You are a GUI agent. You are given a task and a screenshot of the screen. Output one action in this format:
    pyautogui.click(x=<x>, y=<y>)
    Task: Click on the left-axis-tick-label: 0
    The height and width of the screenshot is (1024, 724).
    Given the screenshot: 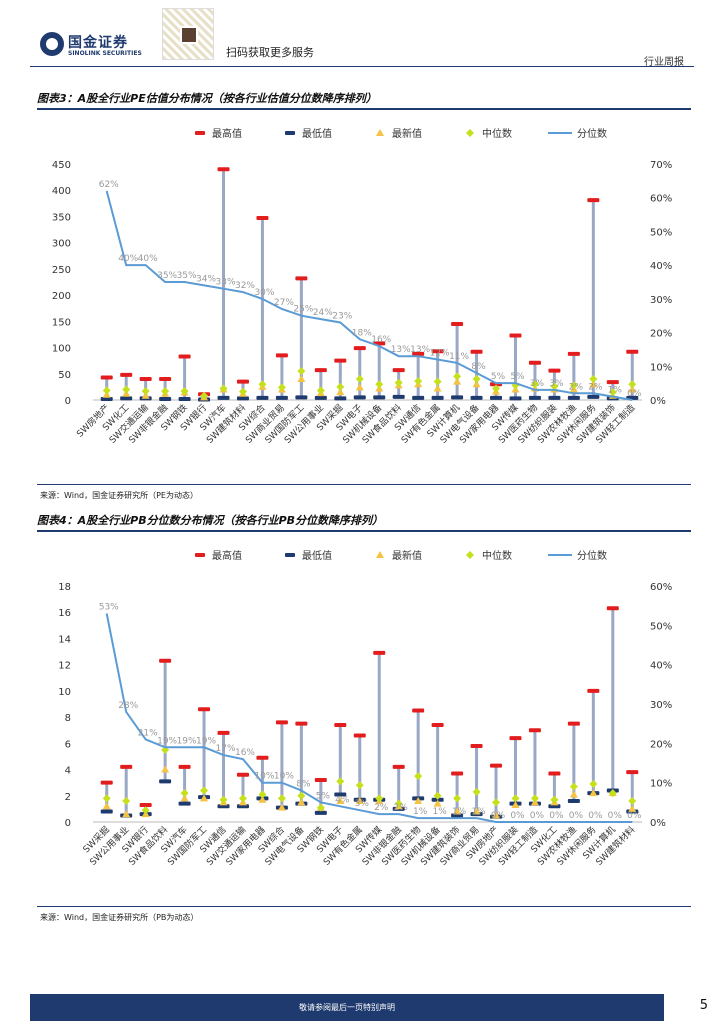 What is the action you would take?
    pyautogui.click(x=68, y=823)
    